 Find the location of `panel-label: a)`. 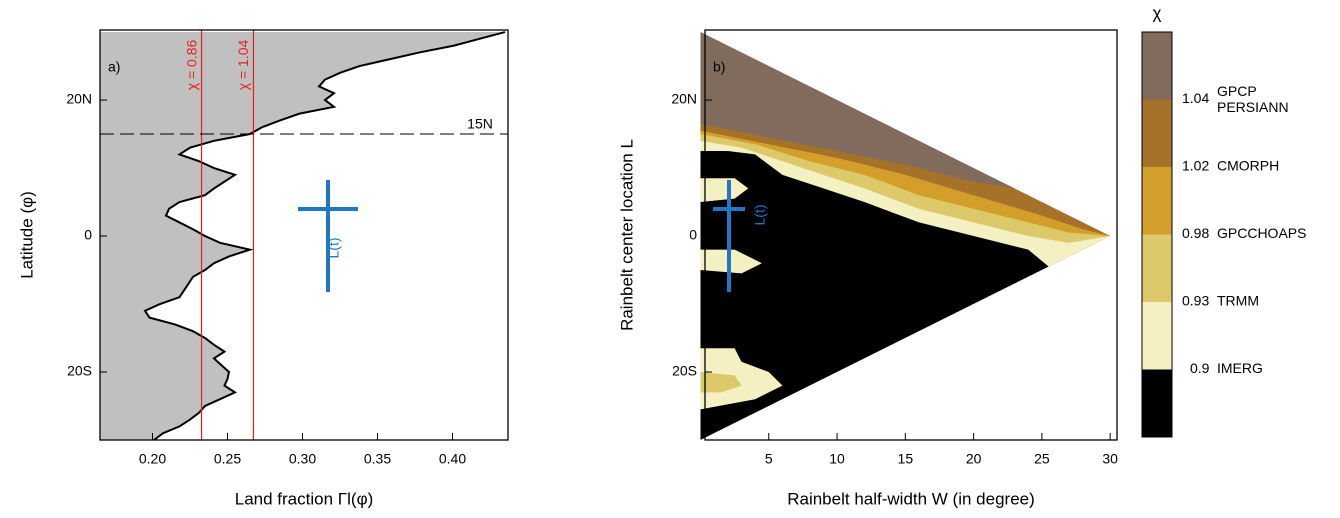

panel-label: a) is located at coordinates (114, 67).